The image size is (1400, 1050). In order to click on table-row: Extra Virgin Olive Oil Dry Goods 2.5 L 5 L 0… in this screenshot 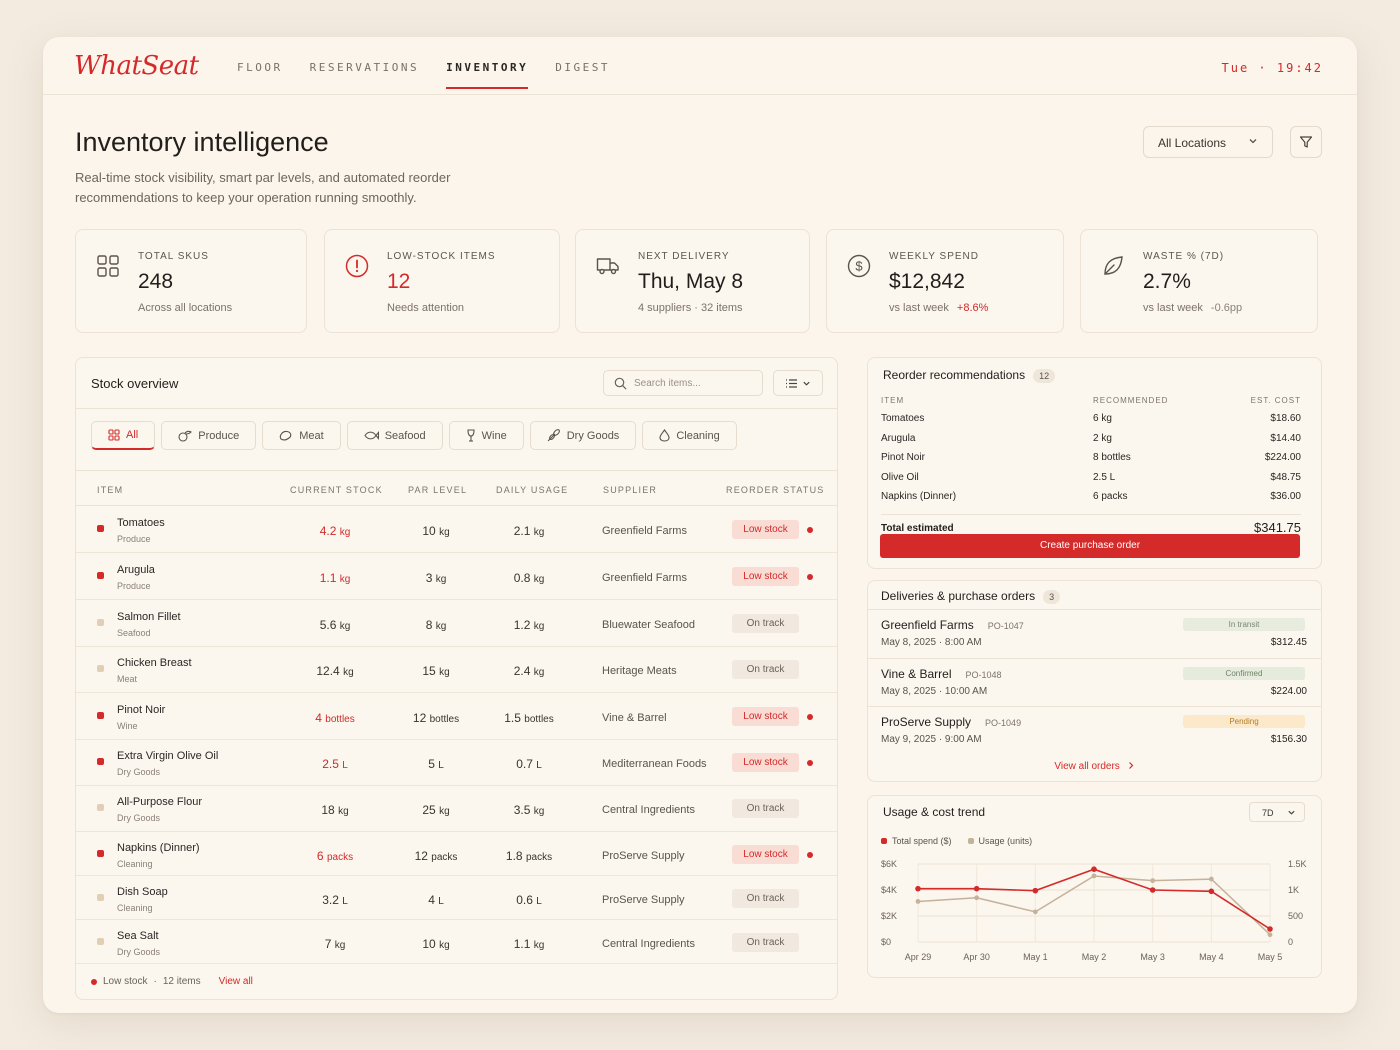, I will do `click(456, 763)`.